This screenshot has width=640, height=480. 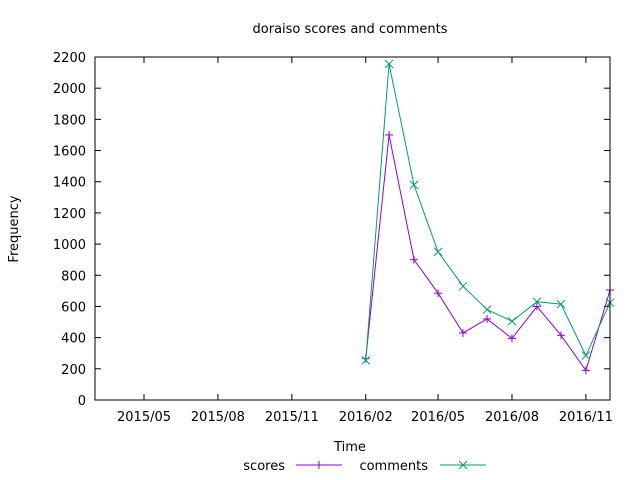 I want to click on y-tick-label: 0, so click(x=82, y=401).